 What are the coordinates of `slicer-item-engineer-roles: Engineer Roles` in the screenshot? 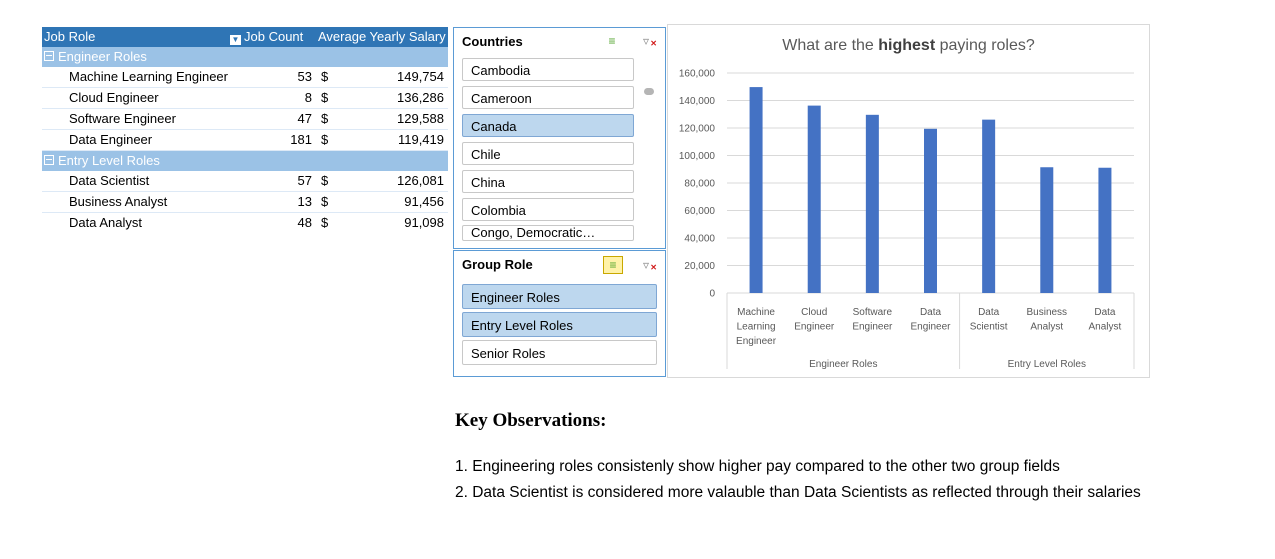 It's located at (559, 296).